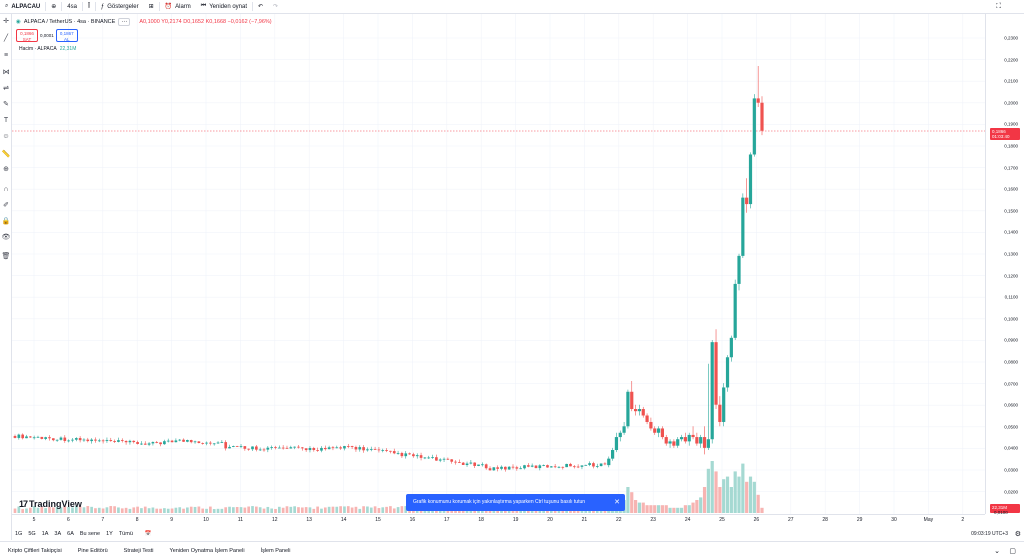 Image resolution: width=1024 pixels, height=560 pixels. I want to click on fib-icon: ≡, so click(6, 55).